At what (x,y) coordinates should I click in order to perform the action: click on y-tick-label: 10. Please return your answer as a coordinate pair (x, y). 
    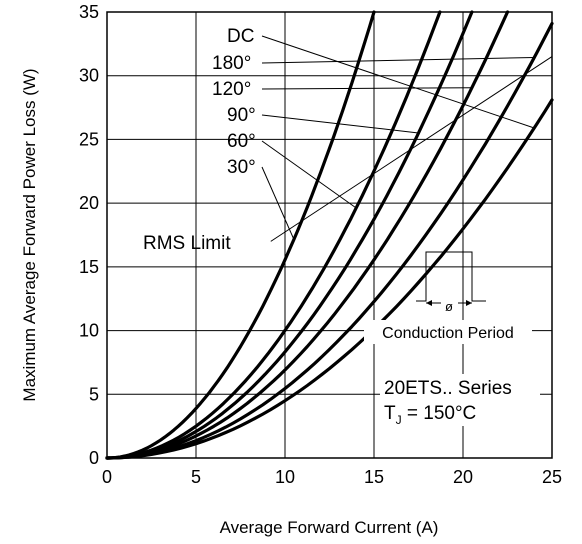
    Looking at the image, I should click on (89, 331).